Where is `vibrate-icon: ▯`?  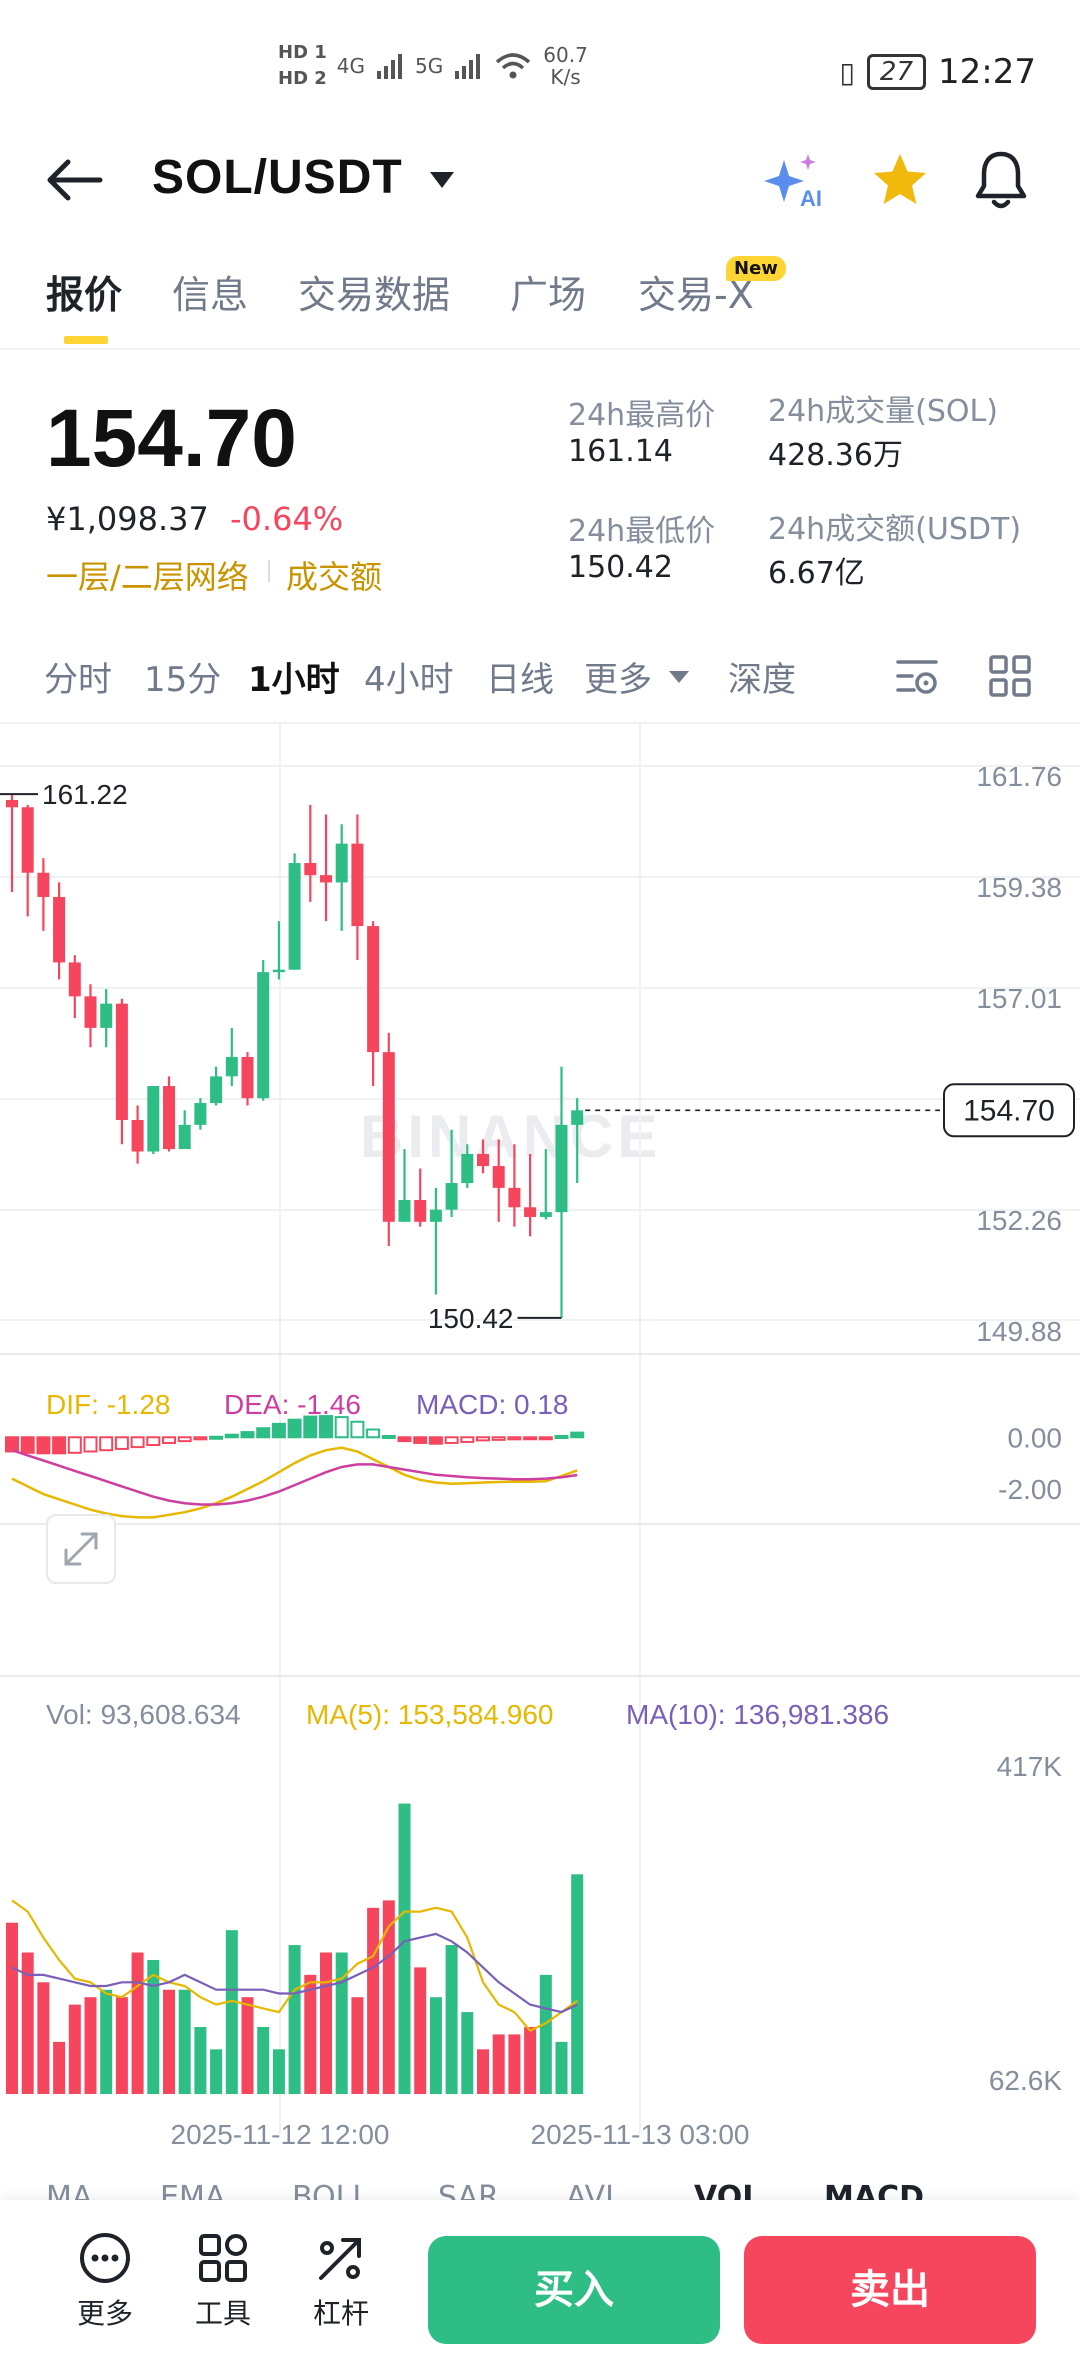
vibrate-icon: ▯ is located at coordinates (847, 72).